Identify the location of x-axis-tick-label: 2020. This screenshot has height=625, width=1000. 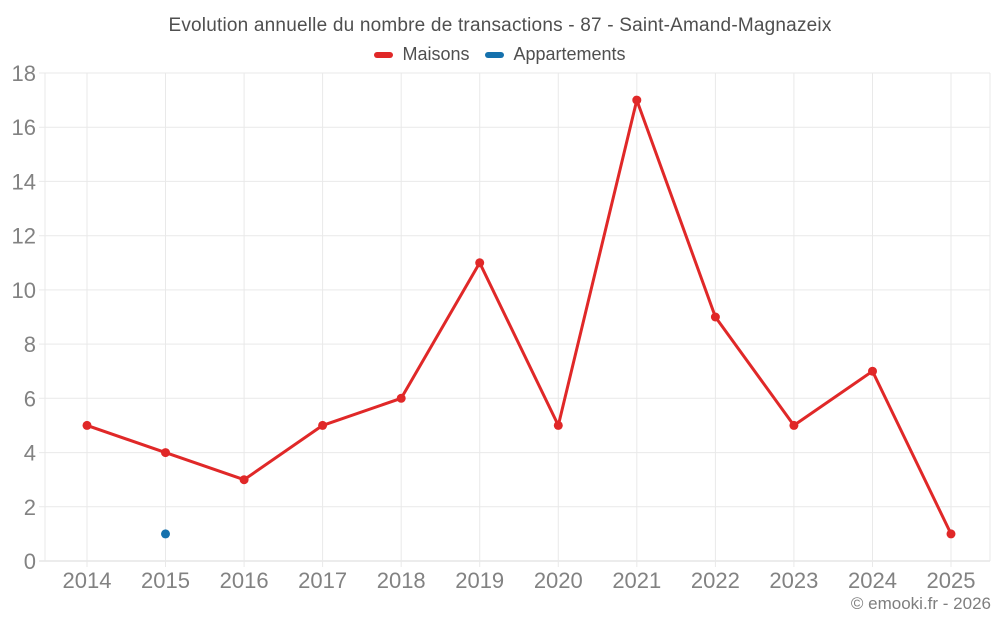
(558, 580).